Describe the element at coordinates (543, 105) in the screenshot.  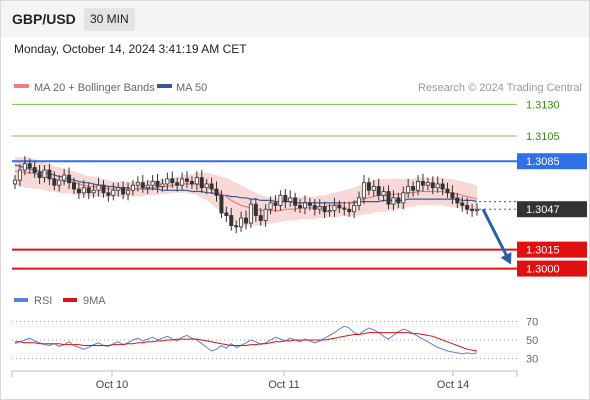
I see `level-label-1.3130: 1.3130` at that location.